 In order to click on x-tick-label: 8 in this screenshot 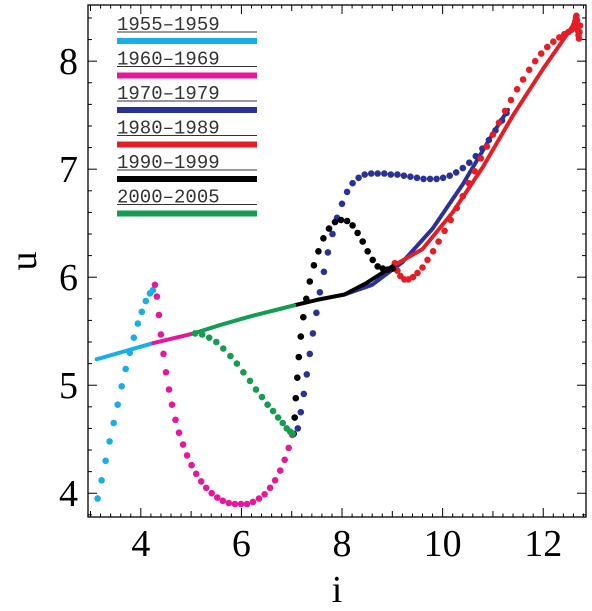, I will do `click(342, 544)`.